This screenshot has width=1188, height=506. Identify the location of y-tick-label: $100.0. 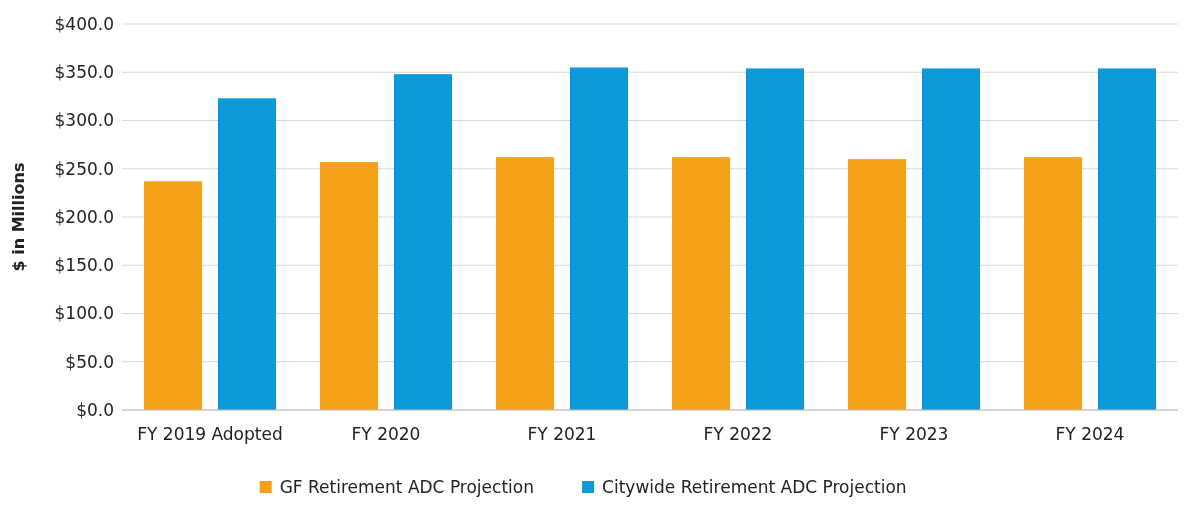
(84, 313).